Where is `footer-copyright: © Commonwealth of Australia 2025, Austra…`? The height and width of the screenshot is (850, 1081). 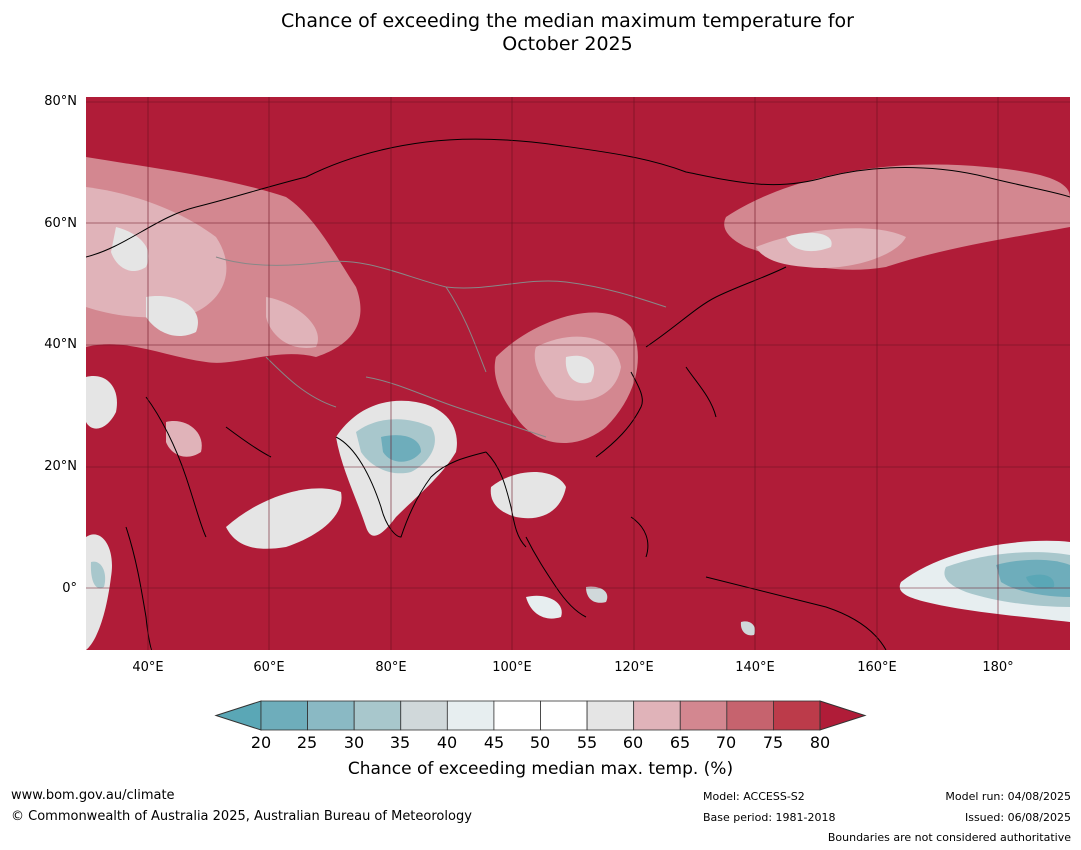
footer-copyright: © Commonwealth of Australia 2025, Austra… is located at coordinates (241, 816).